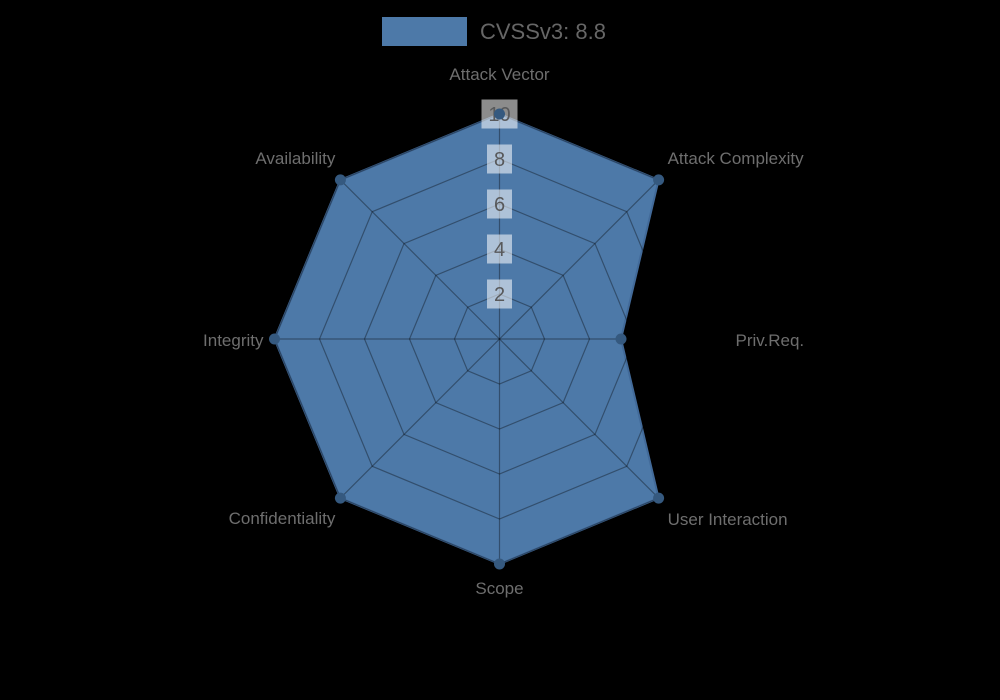  I want to click on axis-label-availability: Availability, so click(295, 158).